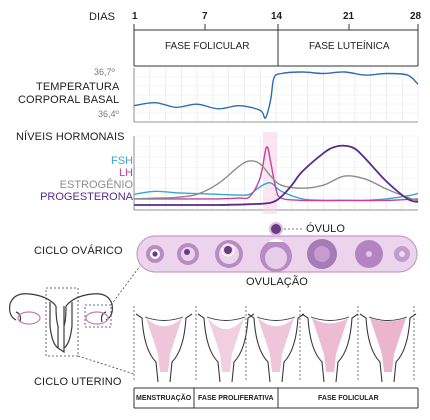 The width and height of the screenshot is (430, 420). Describe the element at coordinates (69, 100) in the screenshot. I see `temperature-label-line2: CORPORAL BASAL` at that location.